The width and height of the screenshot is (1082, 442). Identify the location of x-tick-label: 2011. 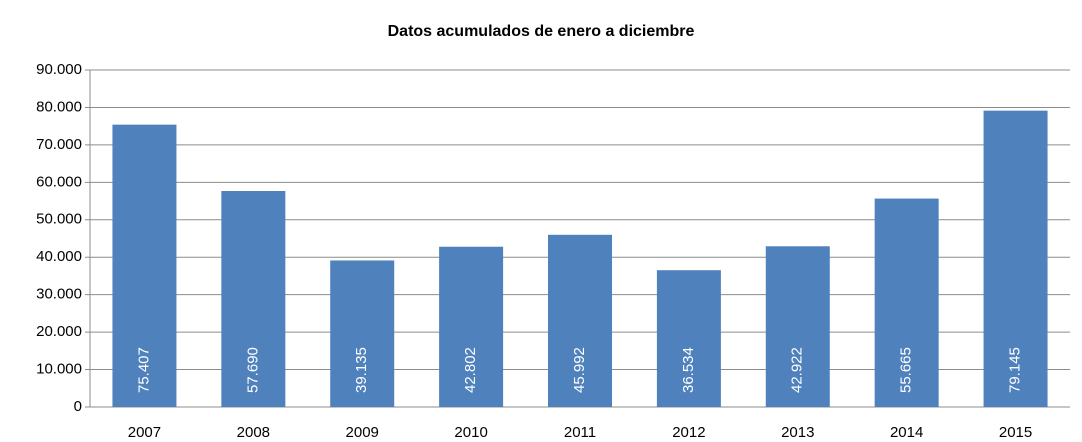
(580, 432).